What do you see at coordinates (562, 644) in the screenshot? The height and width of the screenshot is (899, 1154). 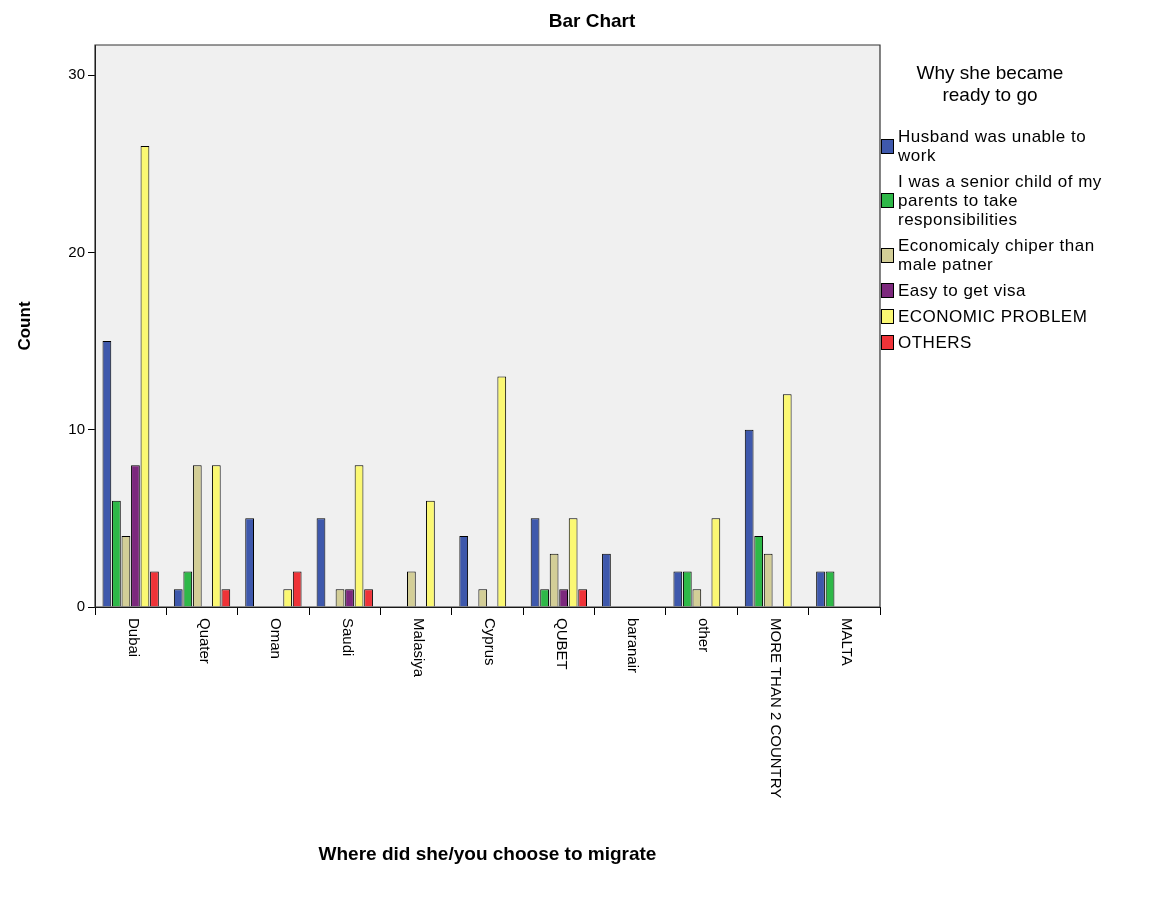 I see `x-tick-label: QUBET` at bounding box center [562, 644].